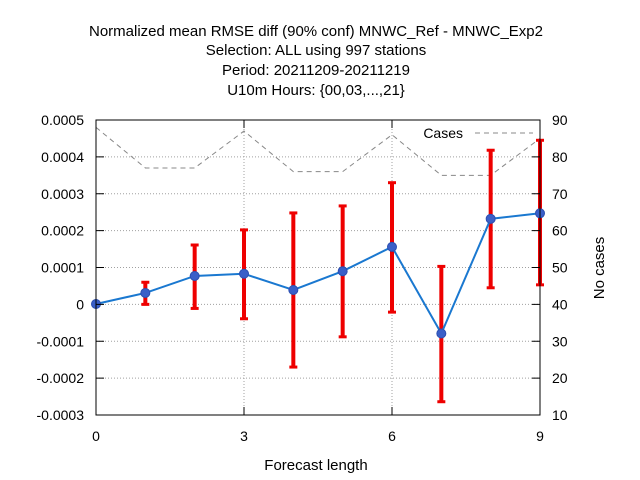  What do you see at coordinates (62, 231) in the screenshot?
I see `y-tick-label: 0.0002` at bounding box center [62, 231].